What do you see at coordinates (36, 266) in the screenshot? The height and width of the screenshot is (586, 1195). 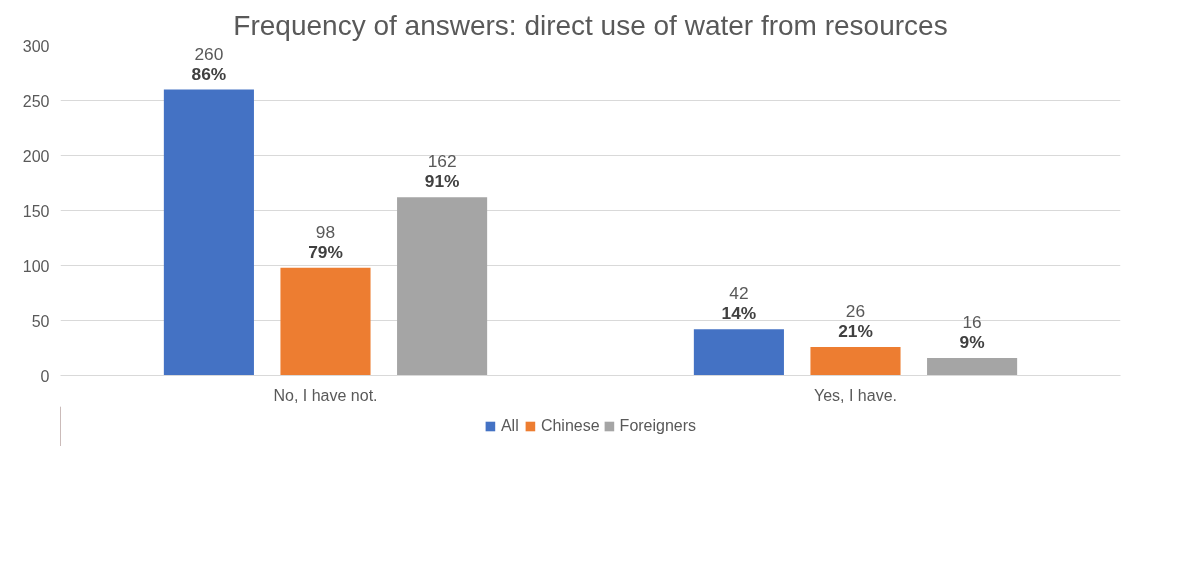 I see `y-tick-label: 100` at bounding box center [36, 266].